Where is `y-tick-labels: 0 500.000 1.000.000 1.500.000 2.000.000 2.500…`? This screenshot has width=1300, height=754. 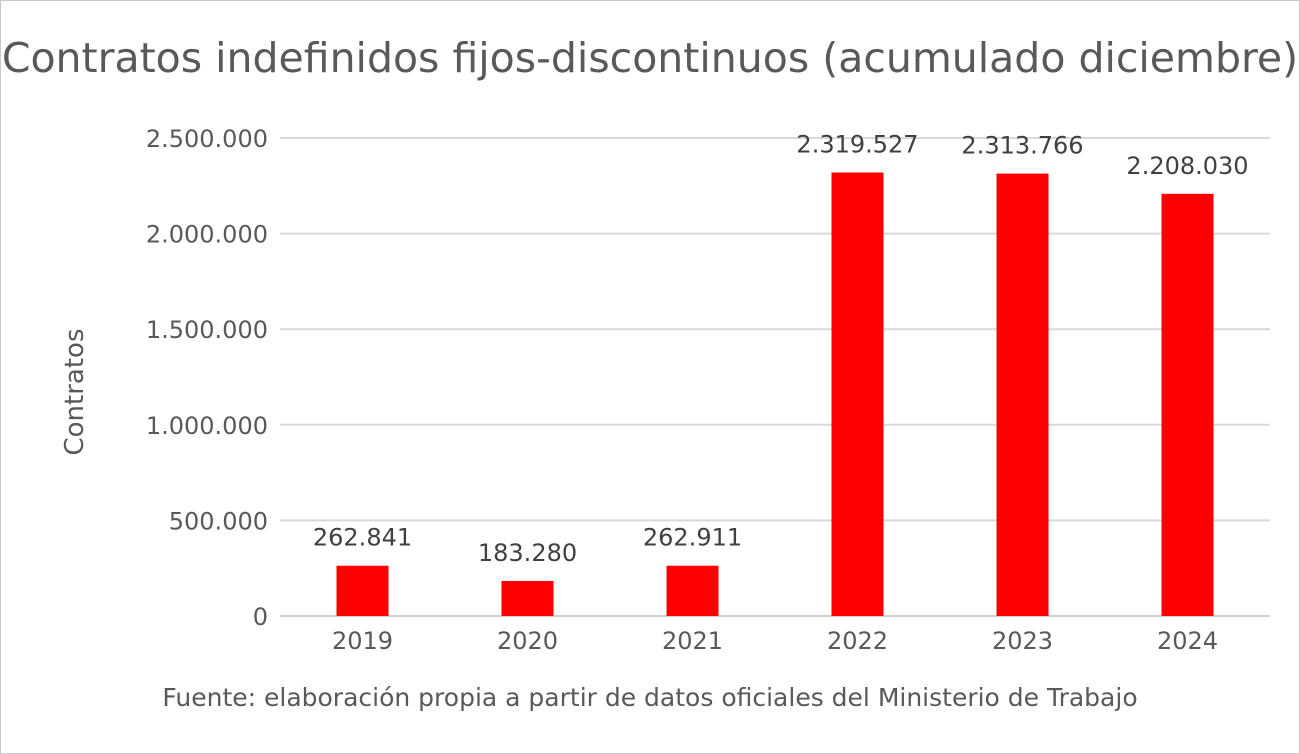
y-tick-labels: 0 500.000 1.000.000 1.500.000 2.000.000 2.500… is located at coordinates (207, 378).